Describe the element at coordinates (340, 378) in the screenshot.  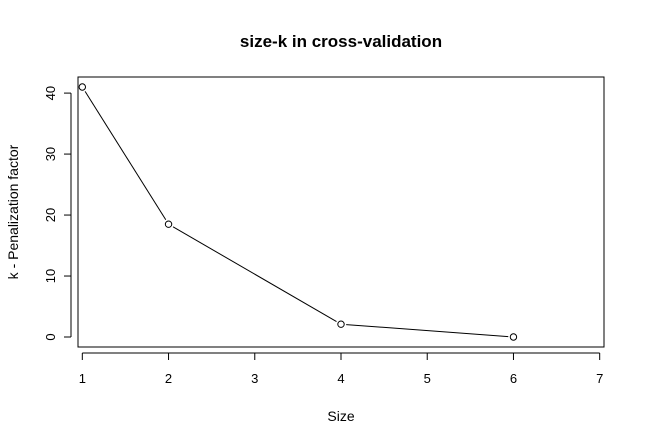
I see `x-tick-label: 4` at that location.